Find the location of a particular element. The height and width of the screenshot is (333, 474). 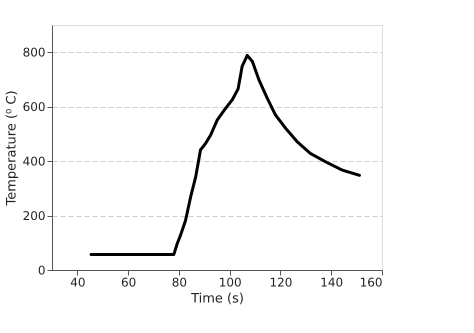

y-tick-label: 400 is located at coordinates (34, 161).